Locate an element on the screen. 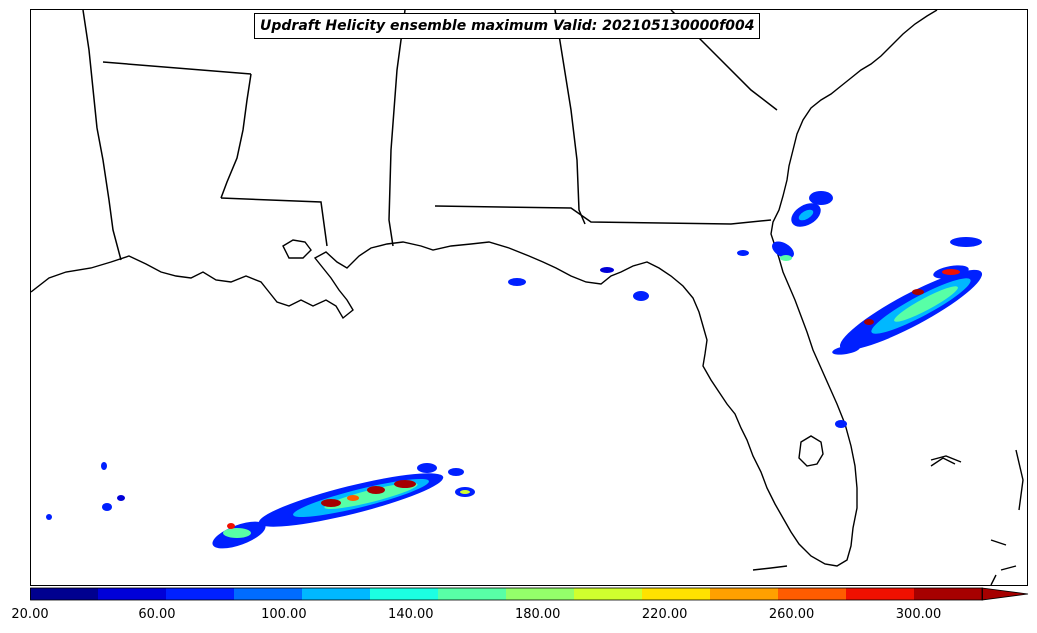  colorbar-tick-label: 260.00 is located at coordinates (791, 614).